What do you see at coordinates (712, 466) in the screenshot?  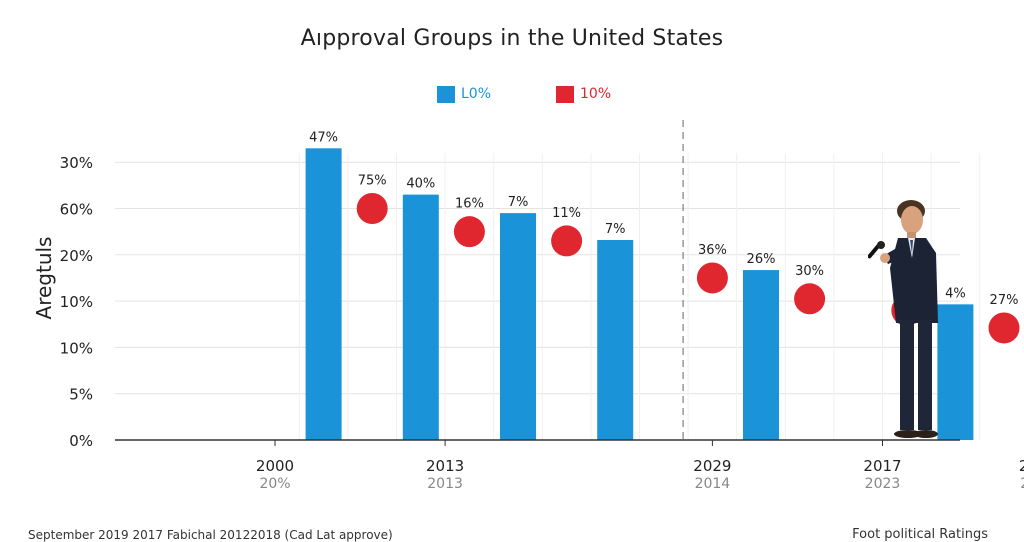 I see `x-tick-label: 2029` at bounding box center [712, 466].